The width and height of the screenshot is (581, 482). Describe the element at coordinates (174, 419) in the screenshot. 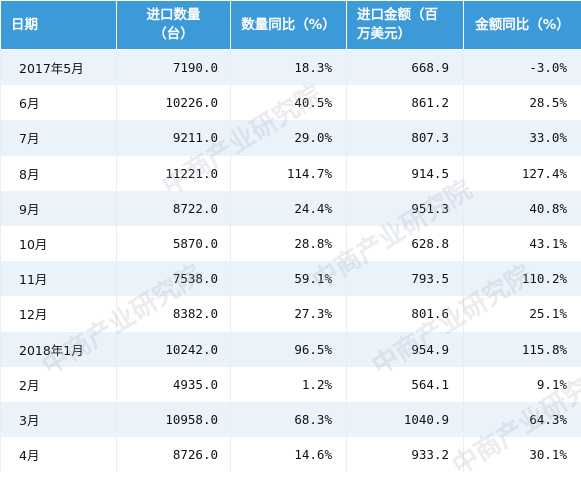

I see `cell-import-quantity: 10958.0` at that location.